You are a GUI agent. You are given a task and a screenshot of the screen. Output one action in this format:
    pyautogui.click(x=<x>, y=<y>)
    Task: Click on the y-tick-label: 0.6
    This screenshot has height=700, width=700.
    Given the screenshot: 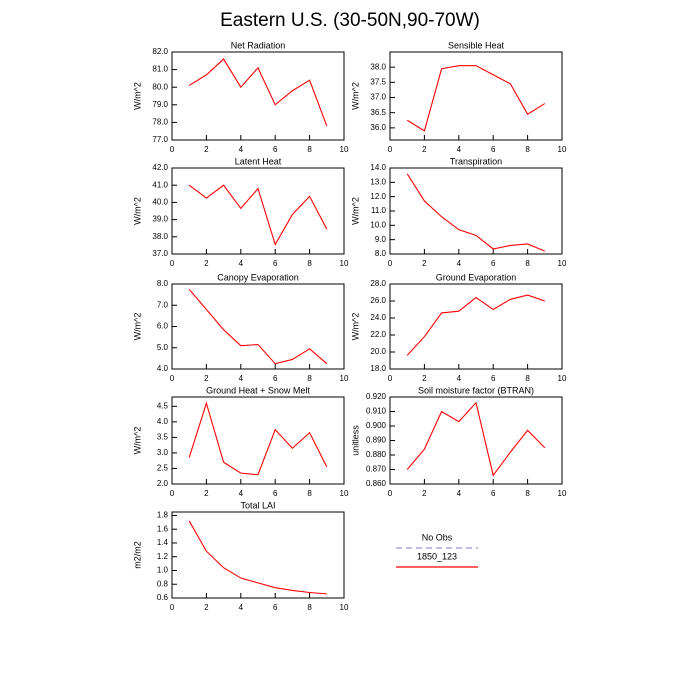 What is the action you would take?
    pyautogui.click(x=163, y=597)
    